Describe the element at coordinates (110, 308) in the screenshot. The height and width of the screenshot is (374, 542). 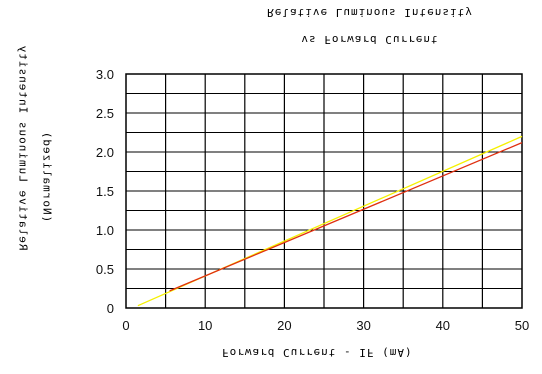
I see `y-tick-label: 0` at that location.